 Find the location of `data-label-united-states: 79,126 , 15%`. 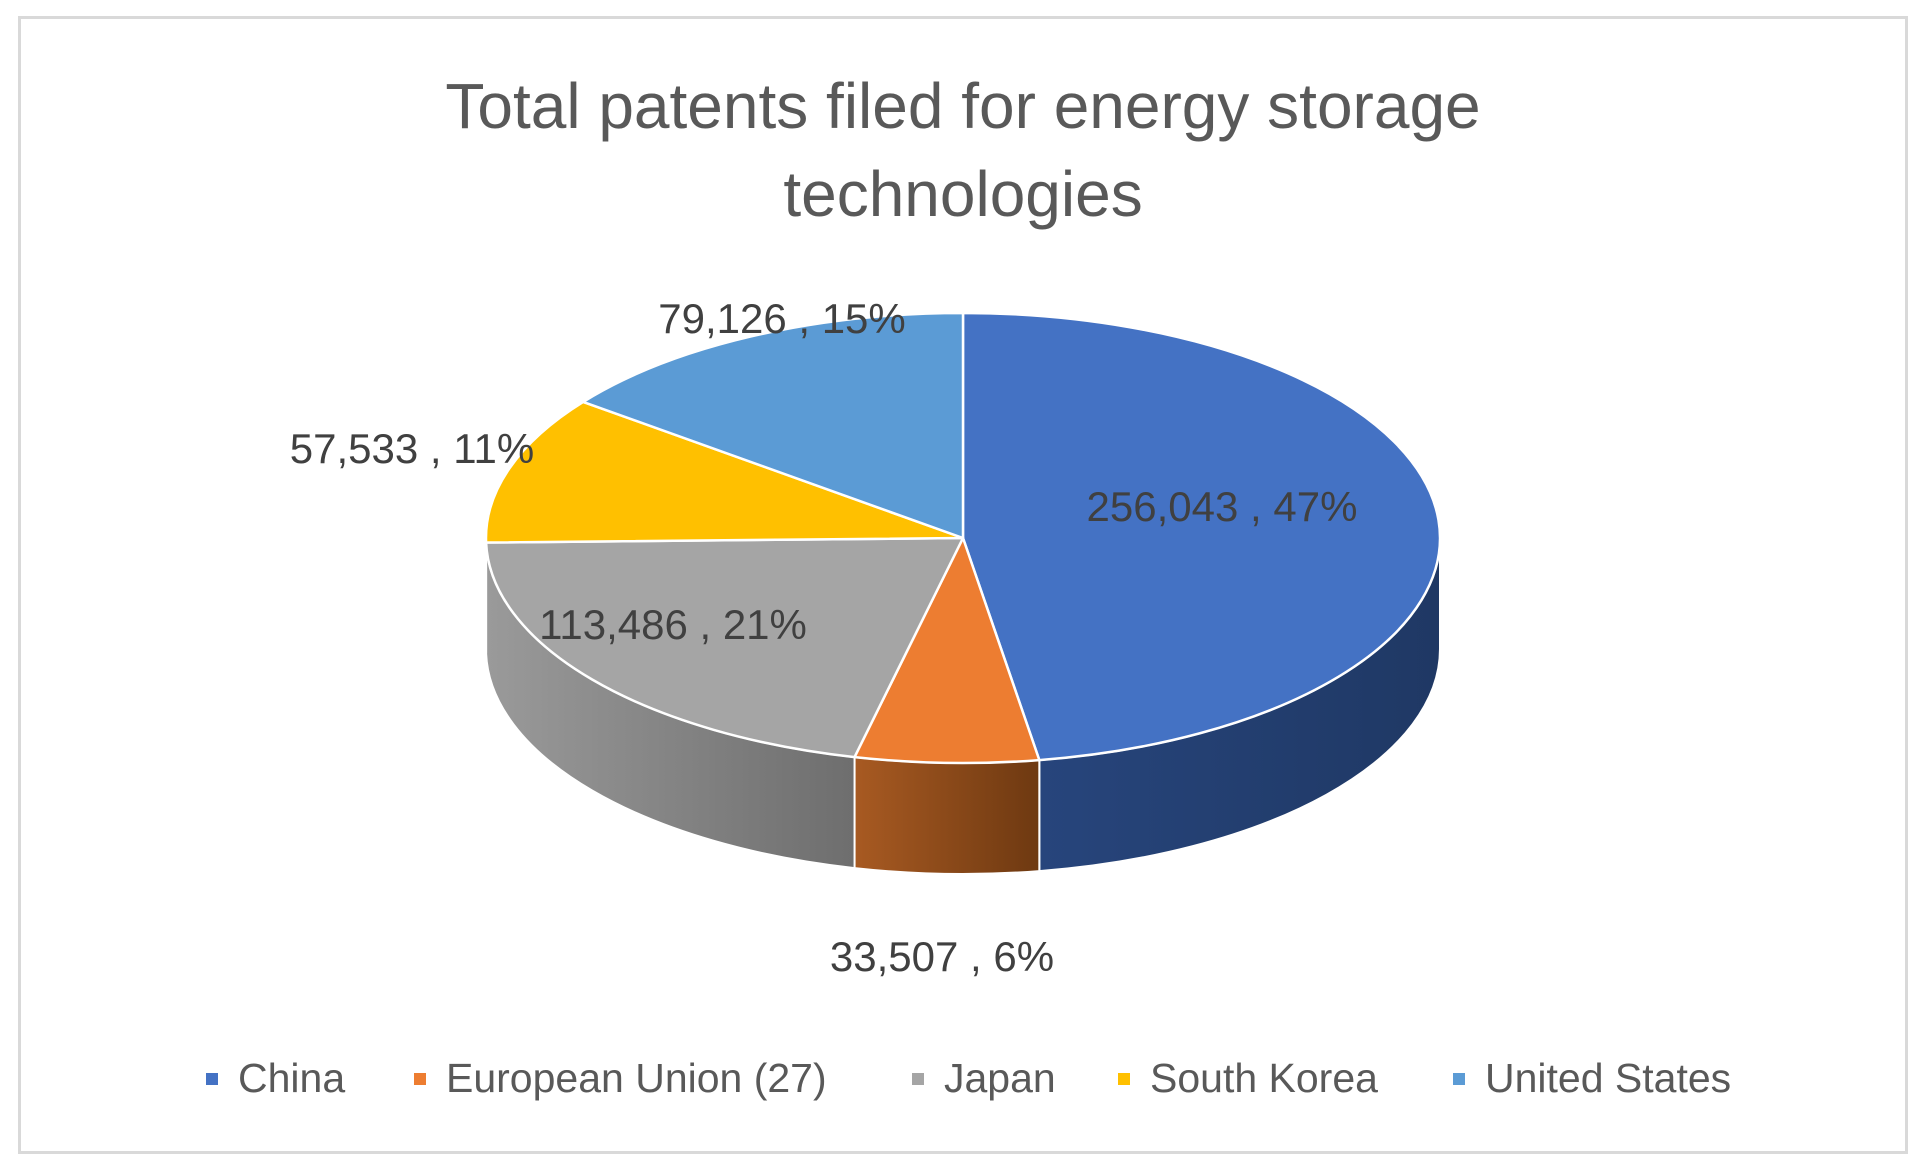

data-label-united-states: 79,126 , 15% is located at coordinates (782, 318).